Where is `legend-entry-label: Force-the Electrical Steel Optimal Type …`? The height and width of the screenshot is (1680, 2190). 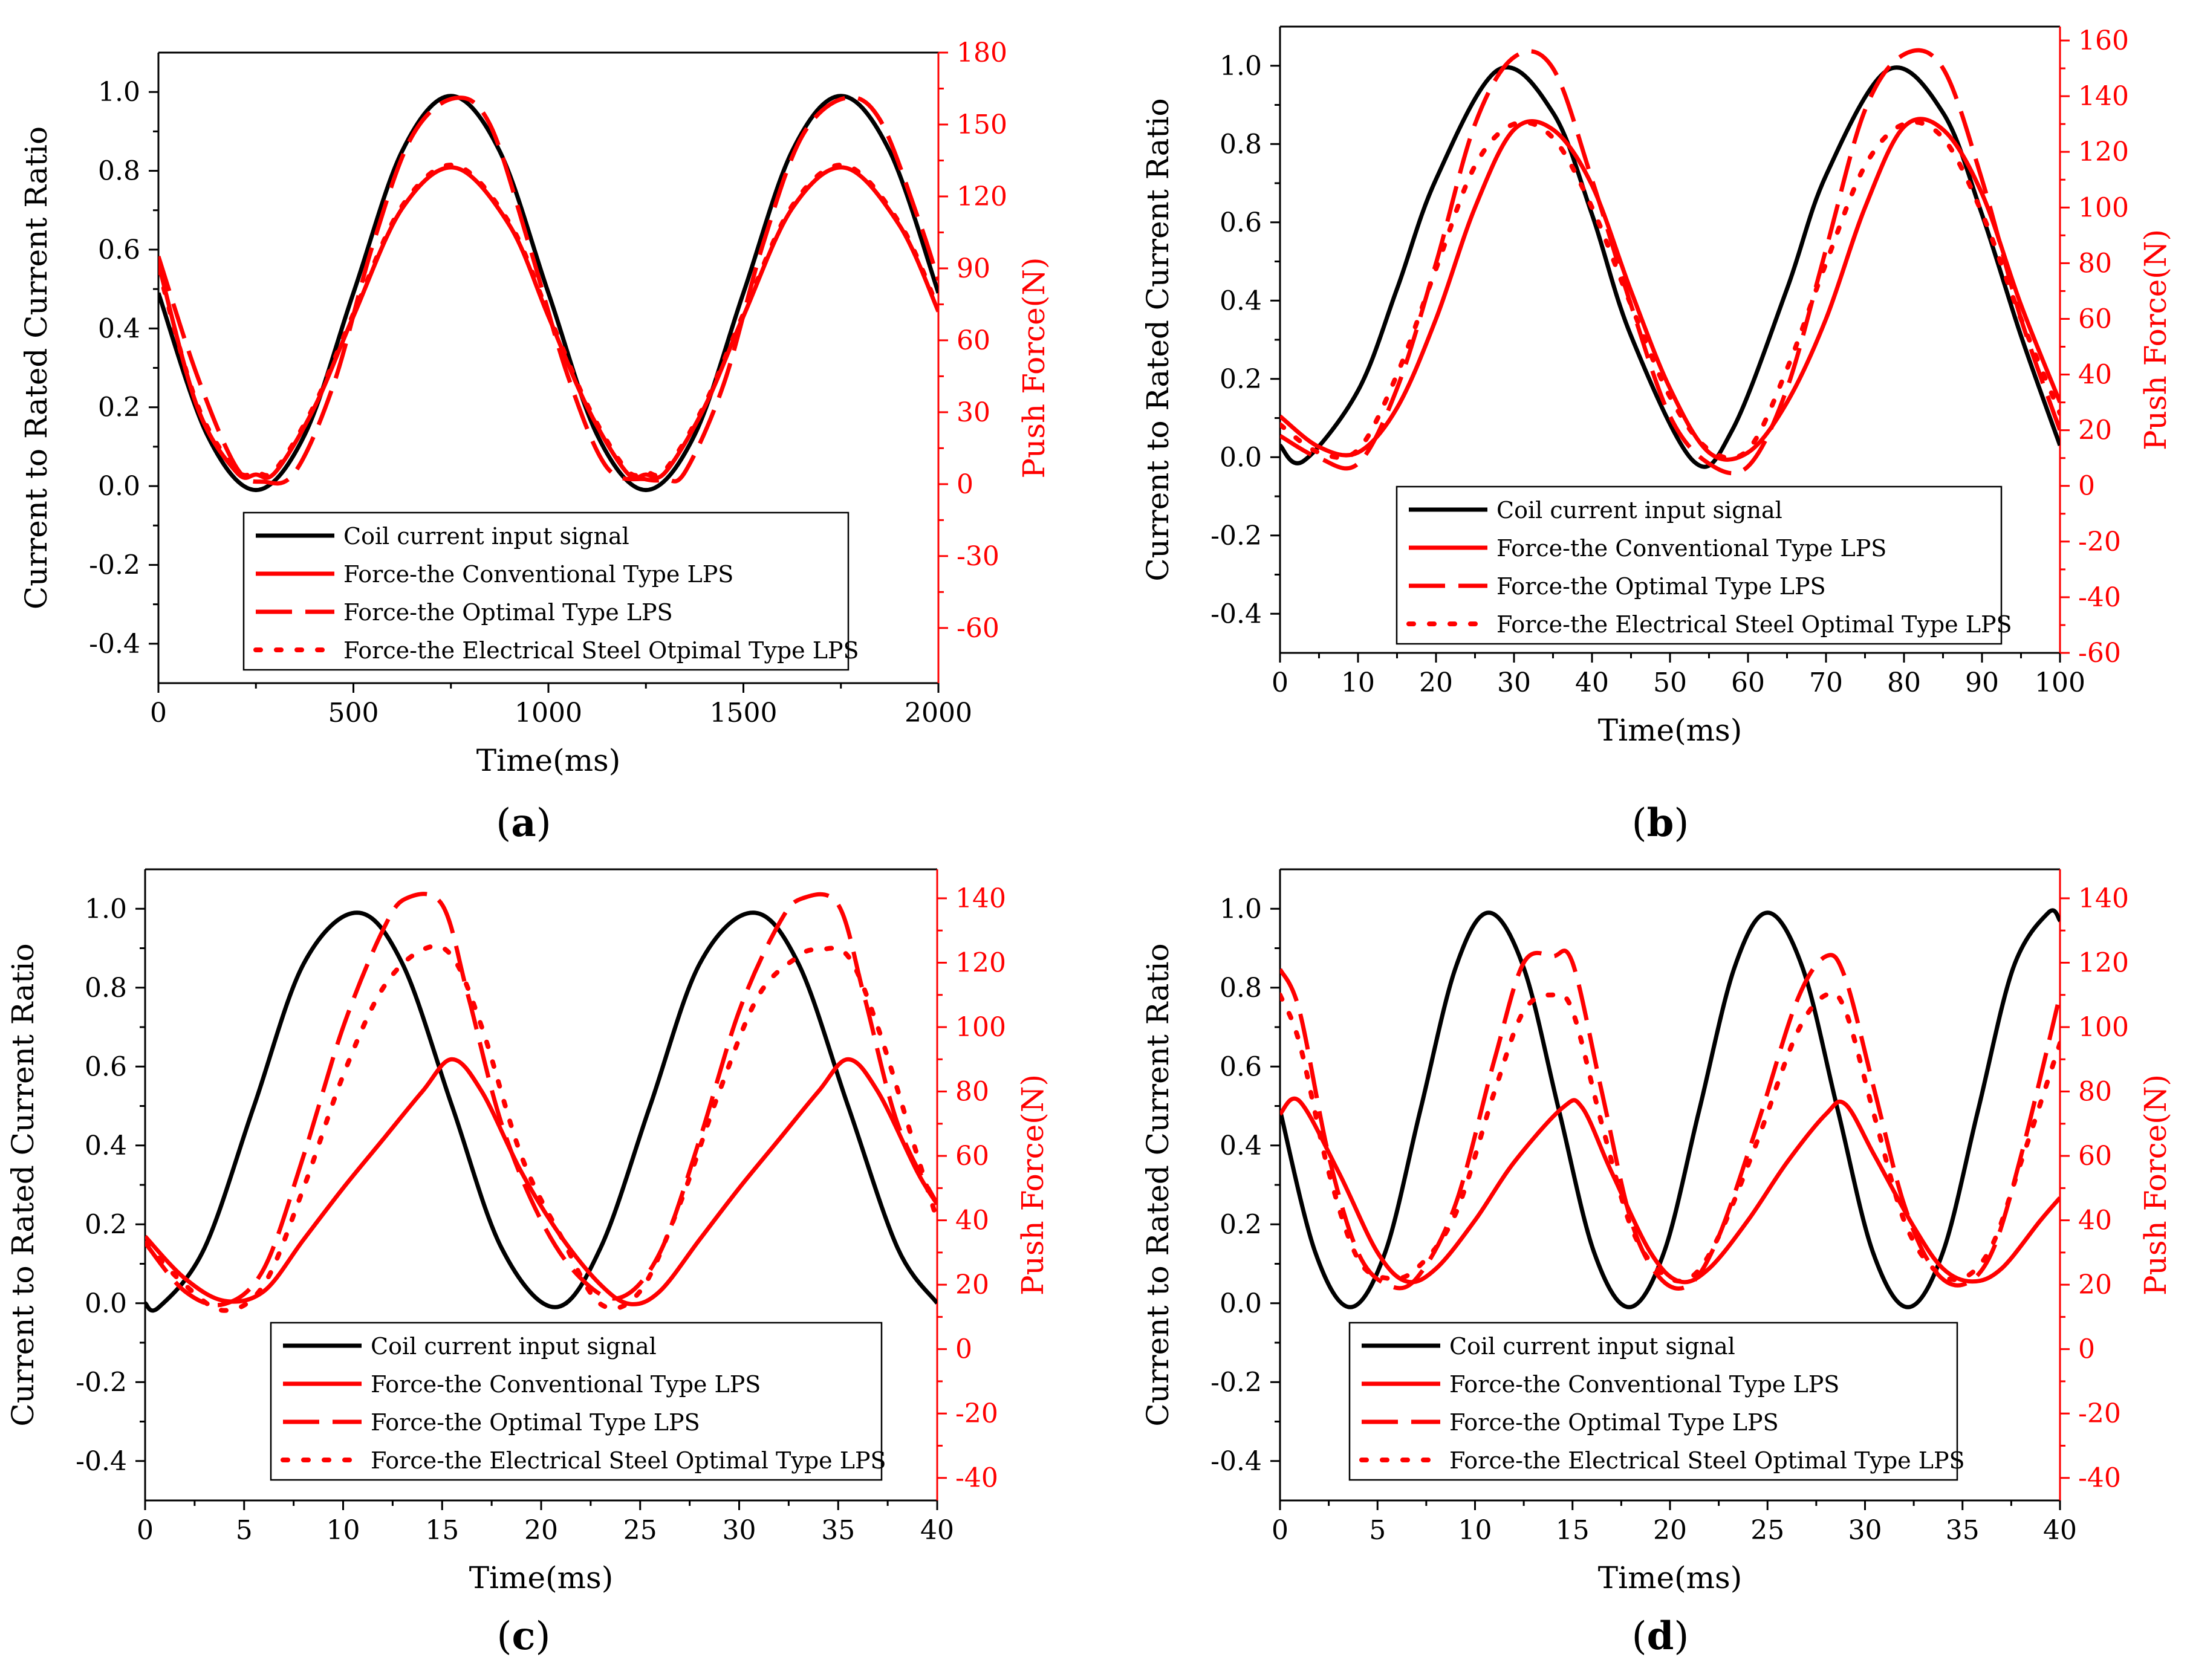
legend-entry-label: Force-the Electrical Steel Optimal Type … is located at coordinates (629, 1460).